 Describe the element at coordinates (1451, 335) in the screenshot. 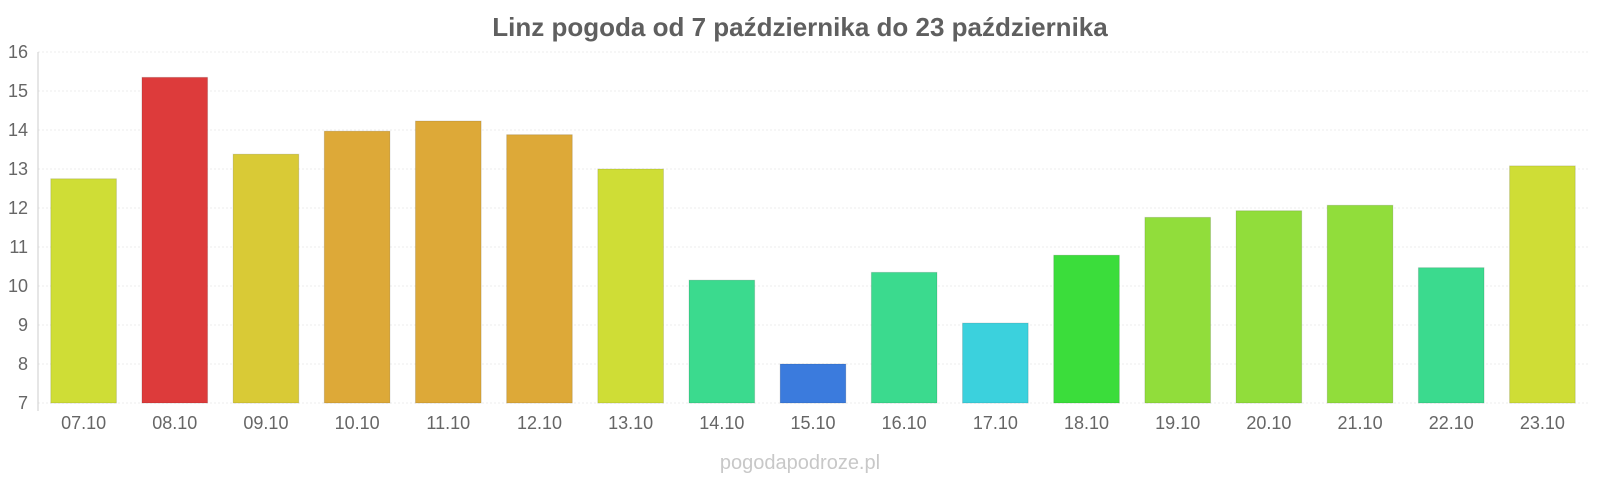

I see `bar-22.10` at that location.